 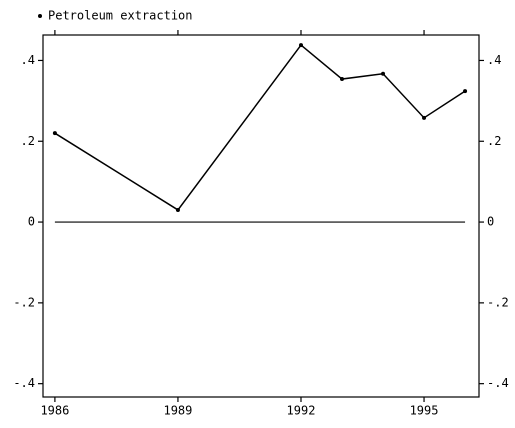 I want to click on x-tick-label: 1989, so click(x=177, y=411).